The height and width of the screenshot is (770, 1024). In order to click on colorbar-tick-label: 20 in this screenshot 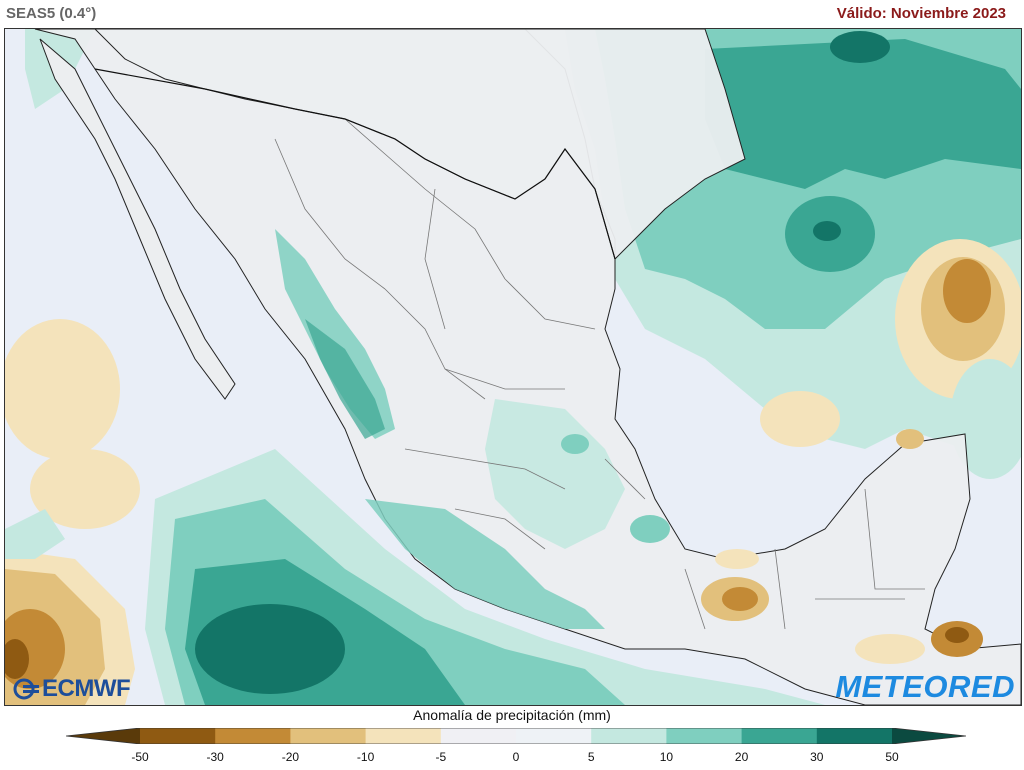, I will do `click(741, 757)`.